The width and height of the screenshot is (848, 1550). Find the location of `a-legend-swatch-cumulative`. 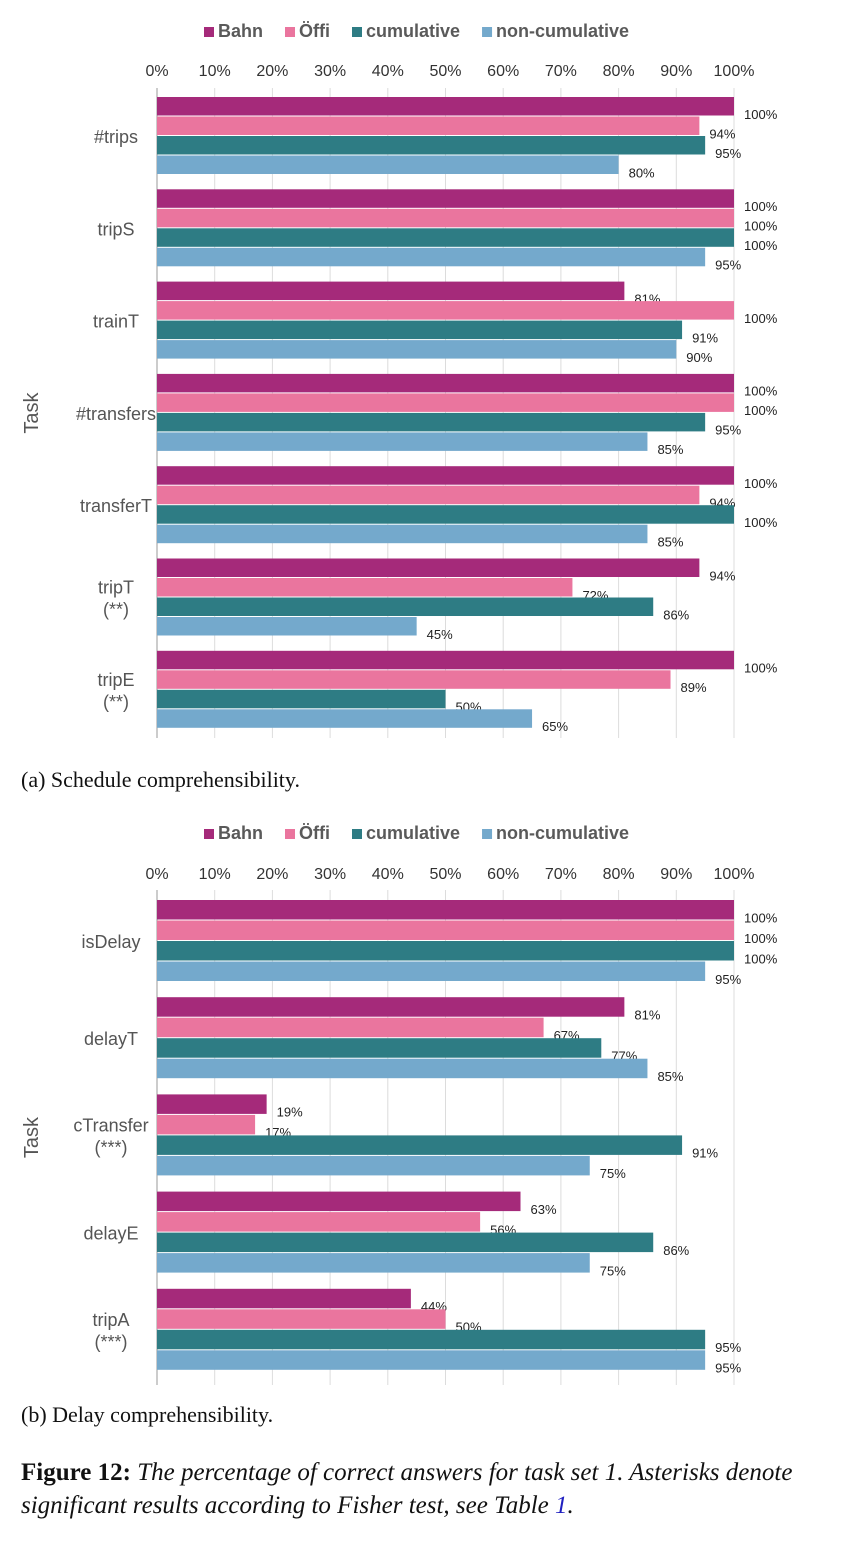

a-legend-swatch-cumulative is located at coordinates (357, 32).